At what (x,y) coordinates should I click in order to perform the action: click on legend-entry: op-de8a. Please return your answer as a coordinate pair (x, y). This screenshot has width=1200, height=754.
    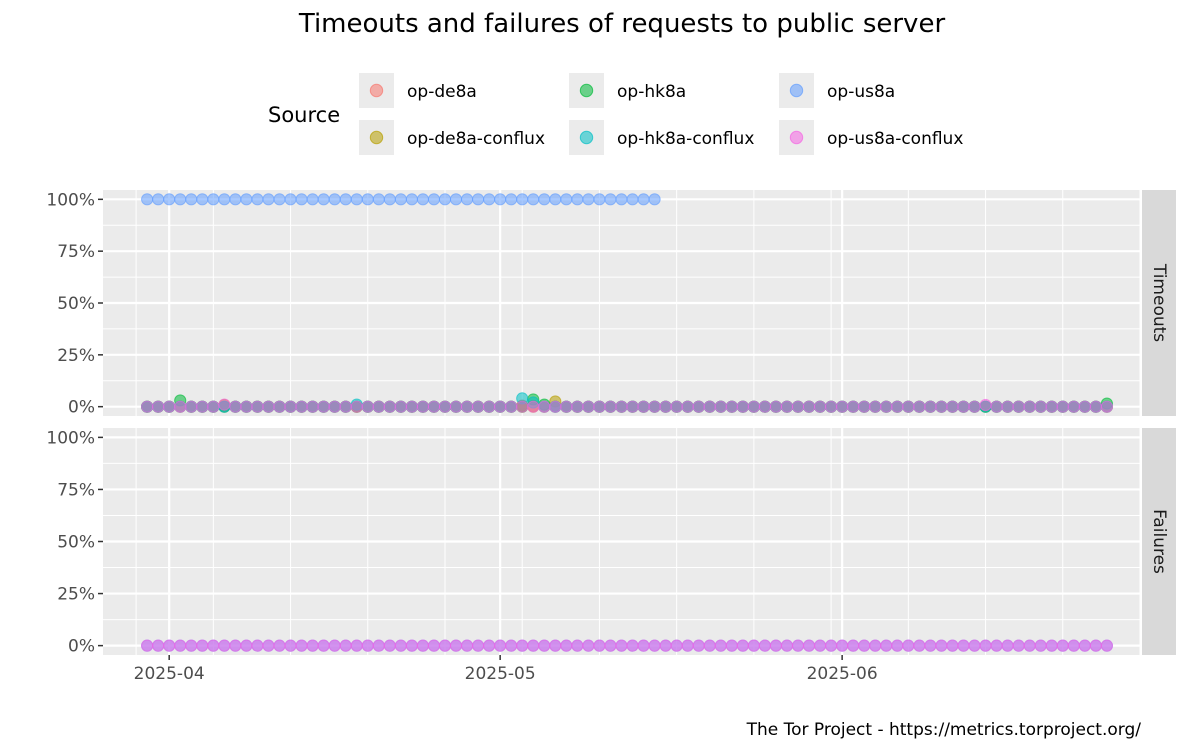
    Looking at the image, I should click on (418, 90).